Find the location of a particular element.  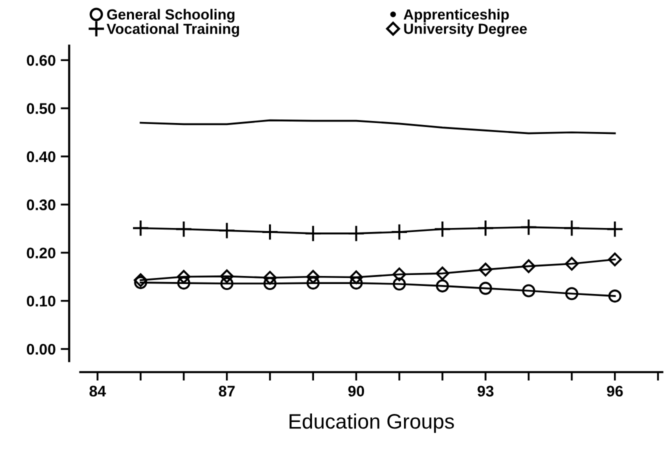

y-tick-label: 0.10 is located at coordinates (41, 301).